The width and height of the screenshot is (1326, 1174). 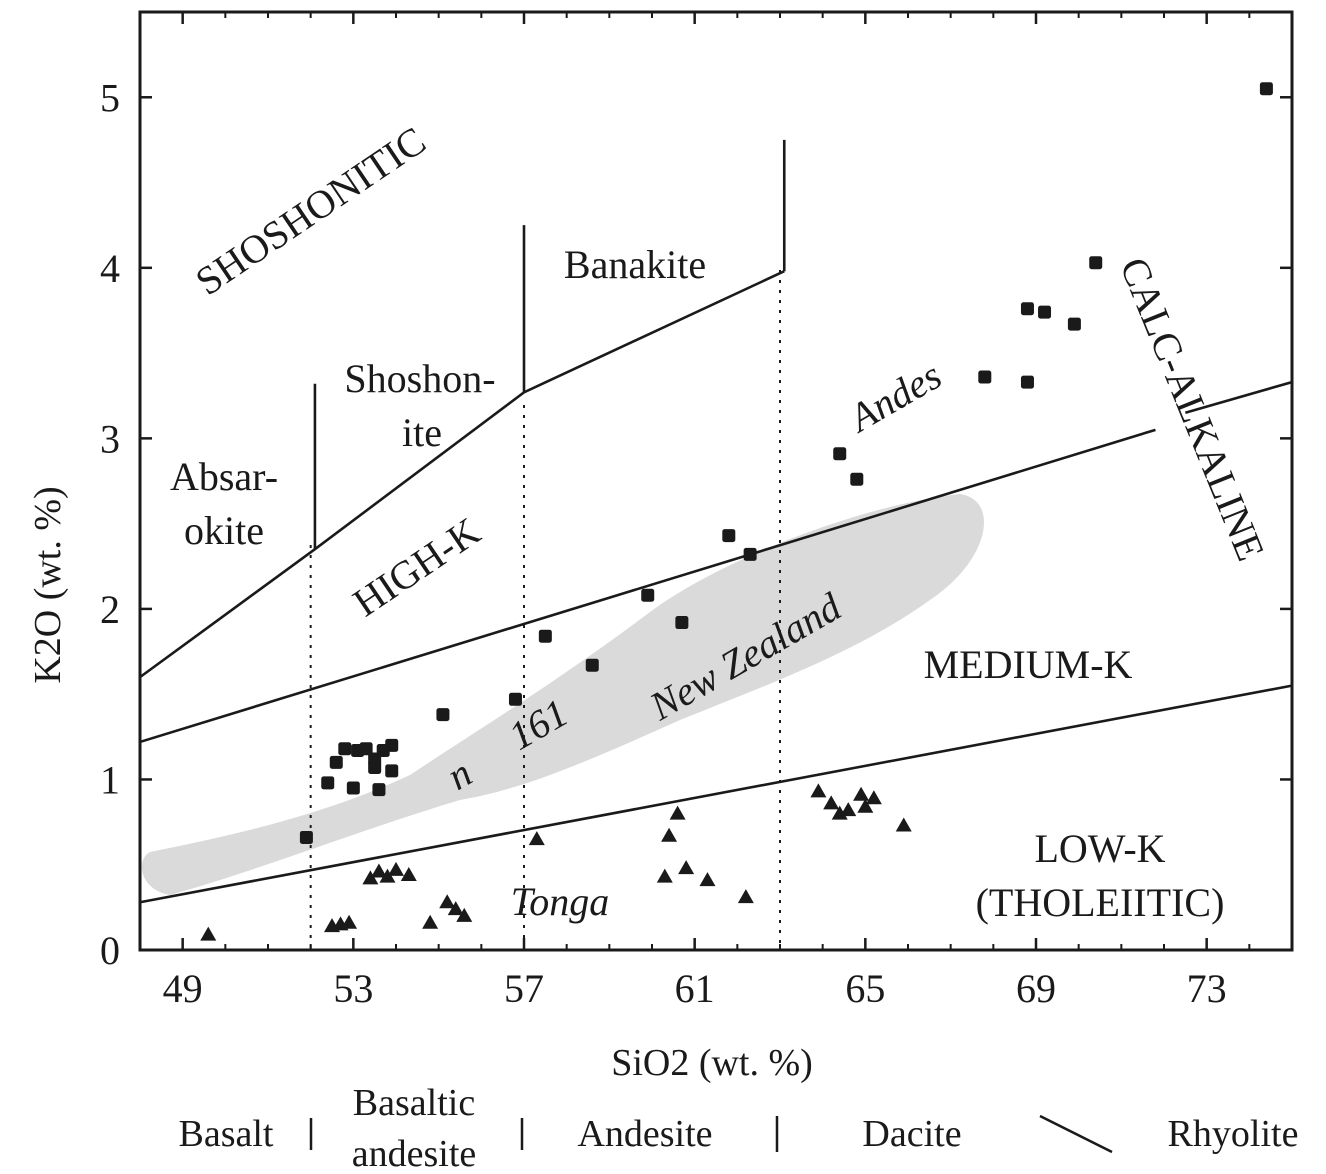 What do you see at coordinates (1233, 1134) in the screenshot?
I see `rock-rhyolite: Rhyolite` at bounding box center [1233, 1134].